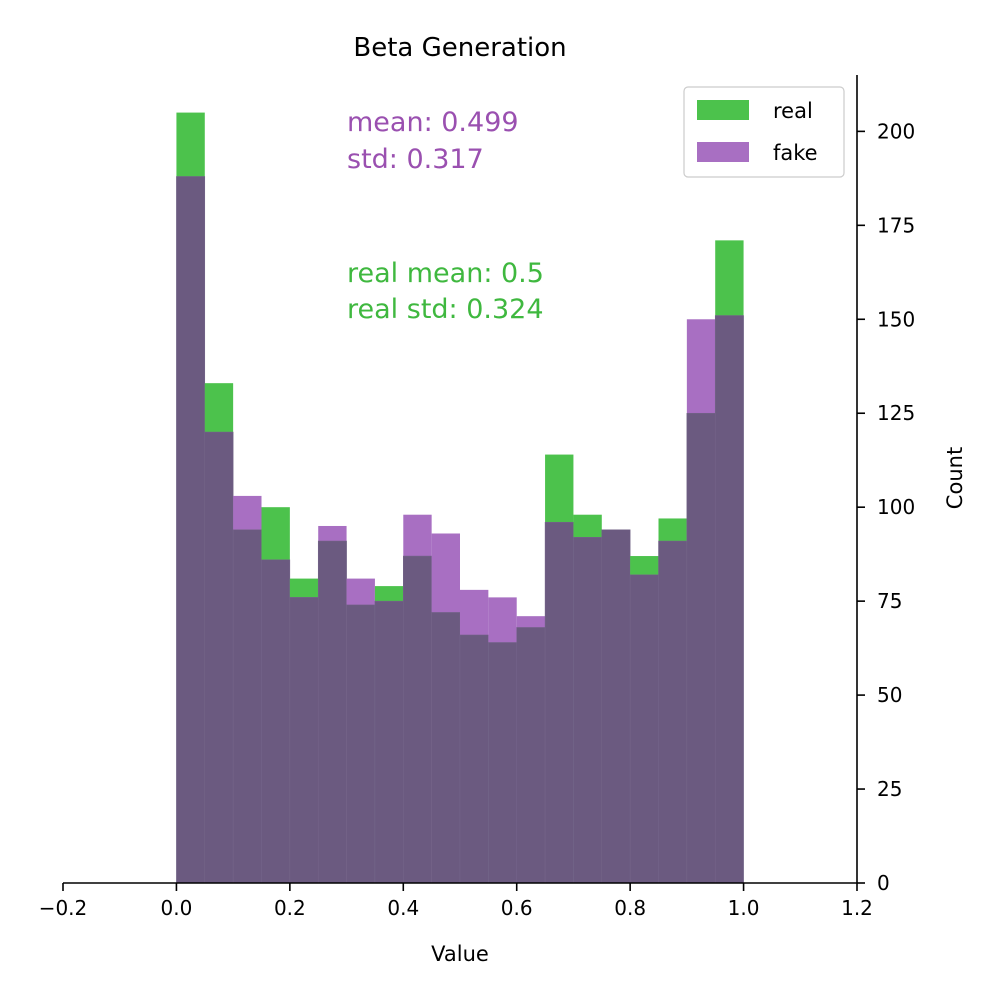 This screenshot has width=1000, height=1000. I want to click on y-tick-label: 50, so click(889, 695).